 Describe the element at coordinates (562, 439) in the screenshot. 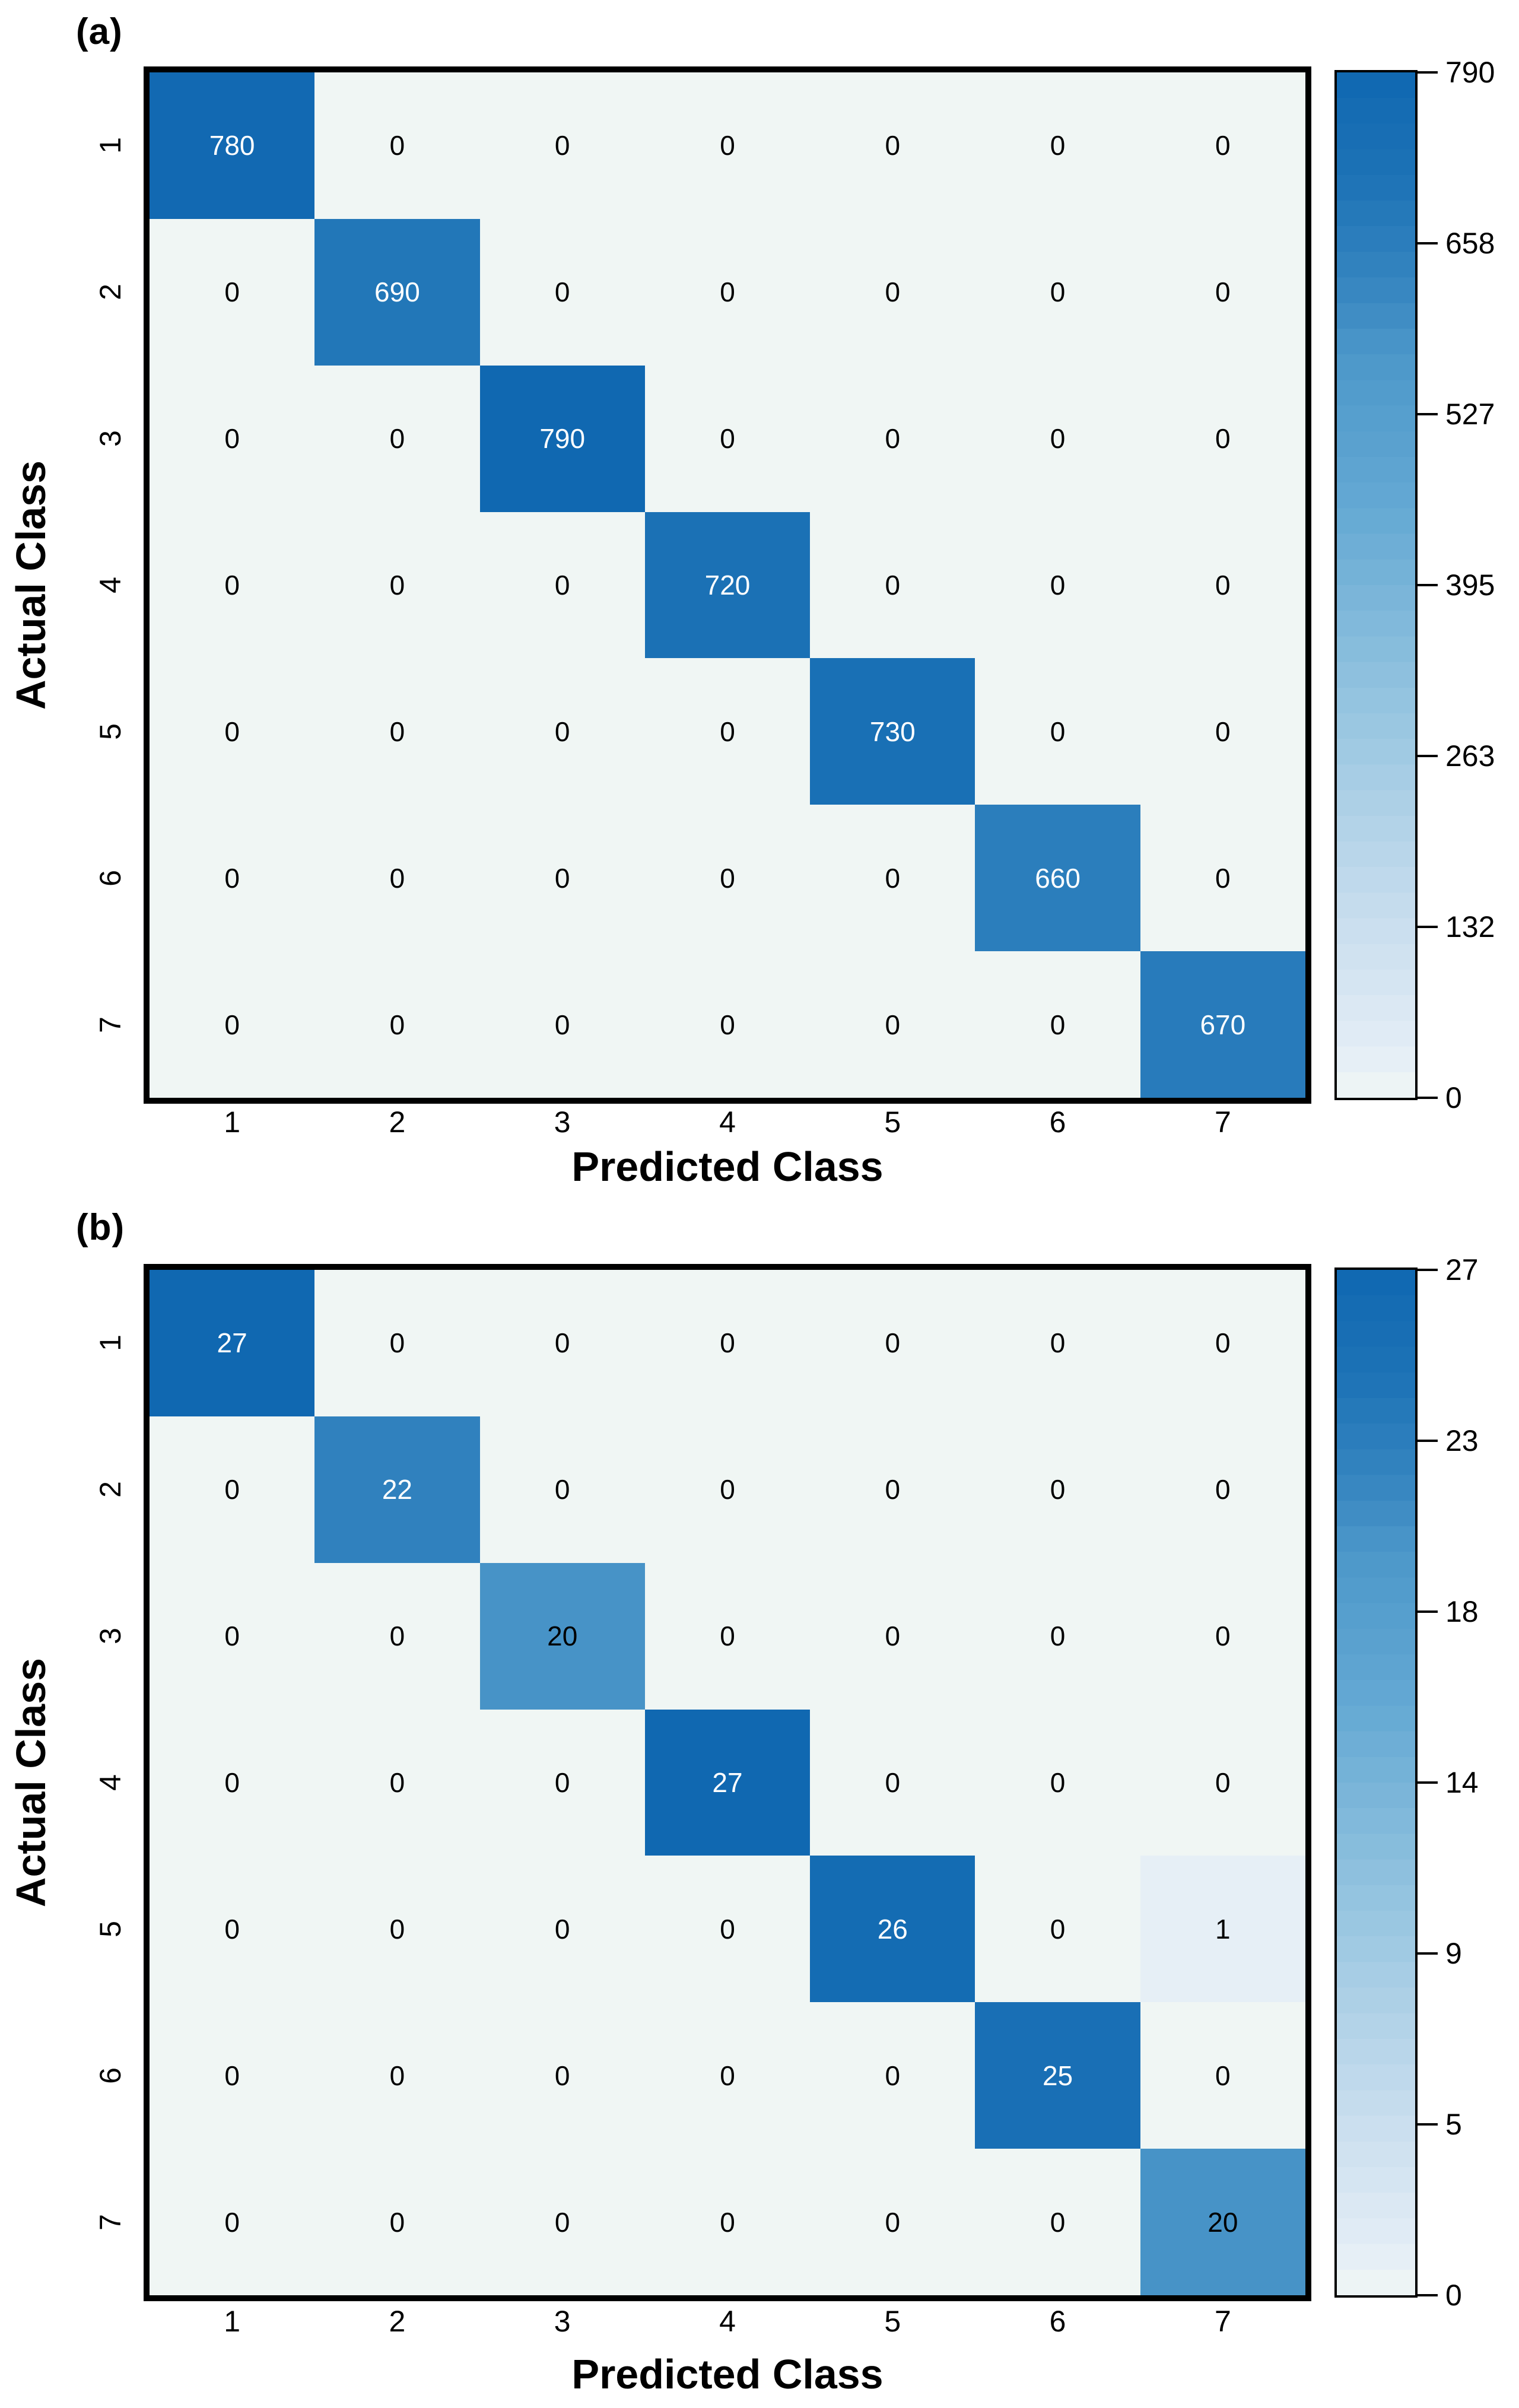

I see `matrix-cell: 790` at that location.